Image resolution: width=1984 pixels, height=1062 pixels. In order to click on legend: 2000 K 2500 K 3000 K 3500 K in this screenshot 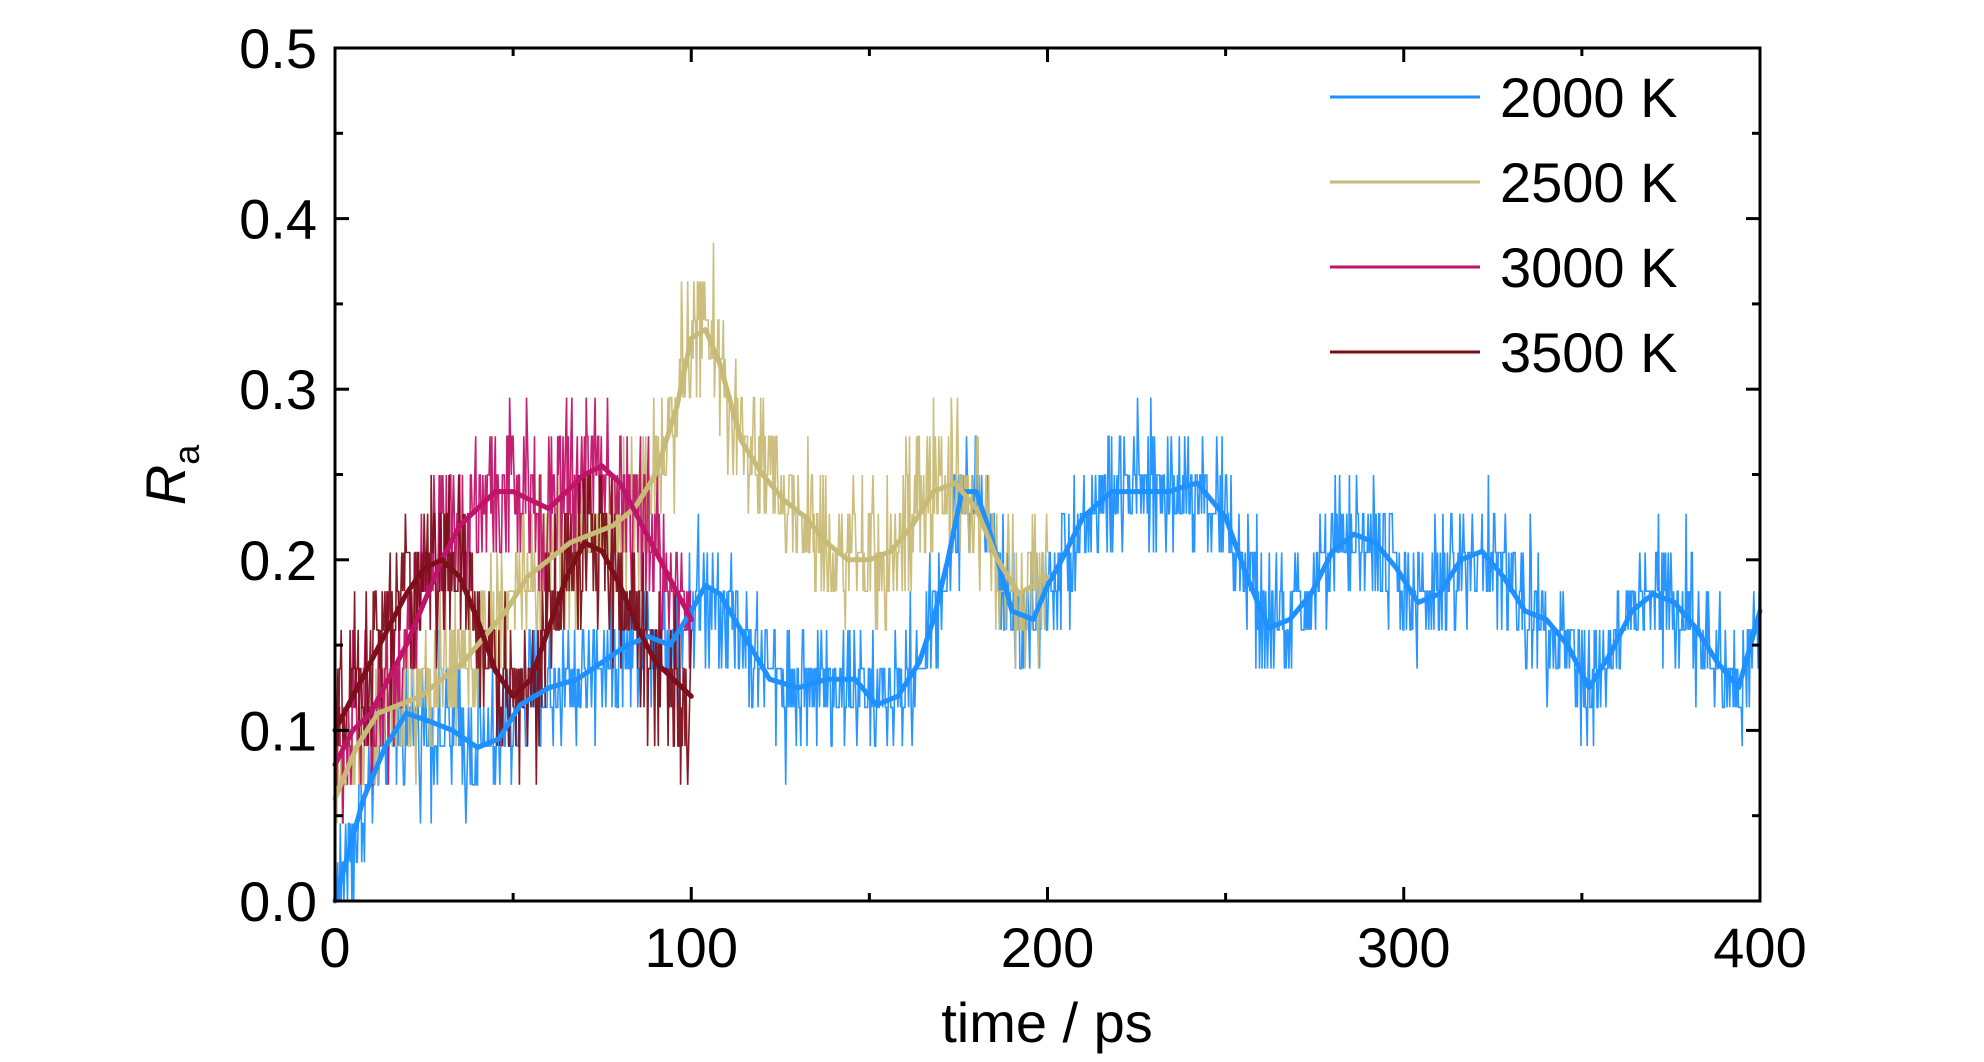, I will do `click(1504, 225)`.